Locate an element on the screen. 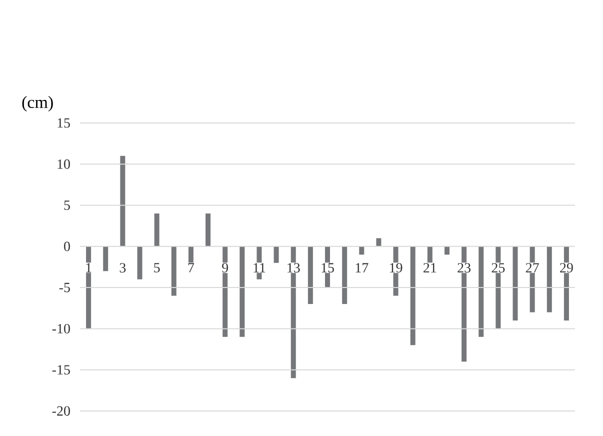  x-tick-label: 7 is located at coordinates (191, 267).